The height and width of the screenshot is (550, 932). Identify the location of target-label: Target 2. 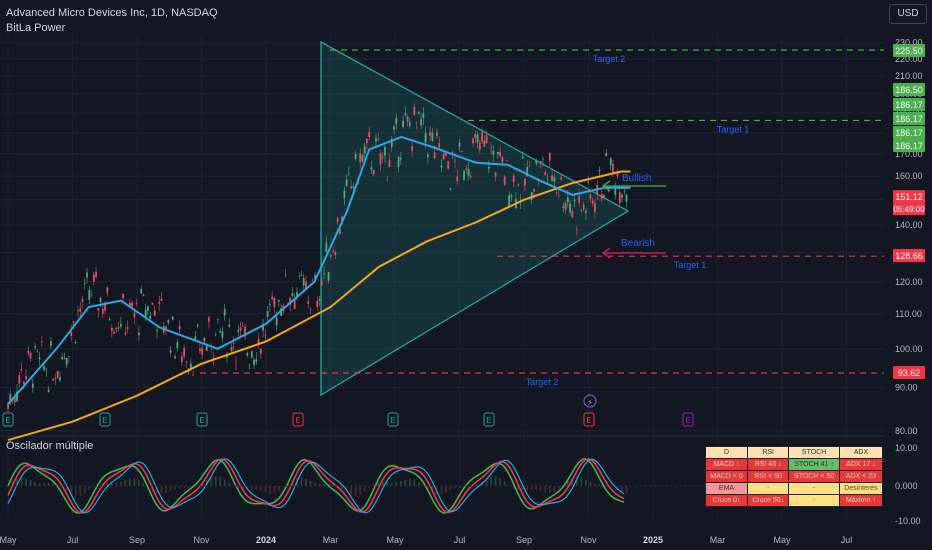
(542, 382).